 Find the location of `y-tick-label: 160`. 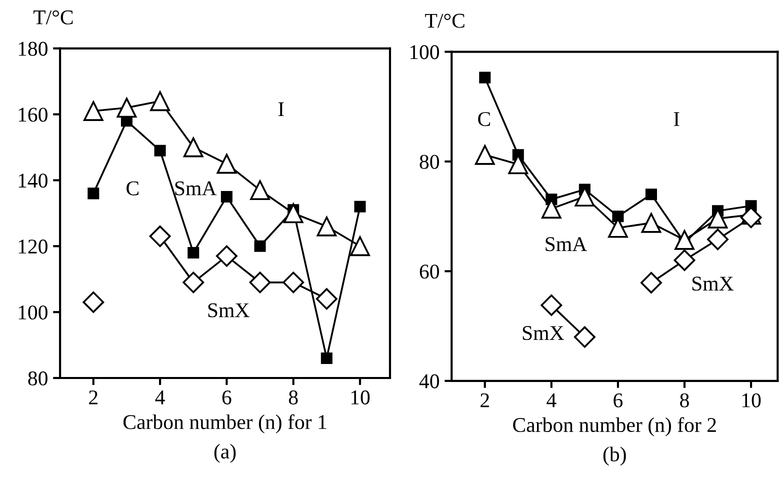

y-tick-label: 160 is located at coordinates (33, 115).